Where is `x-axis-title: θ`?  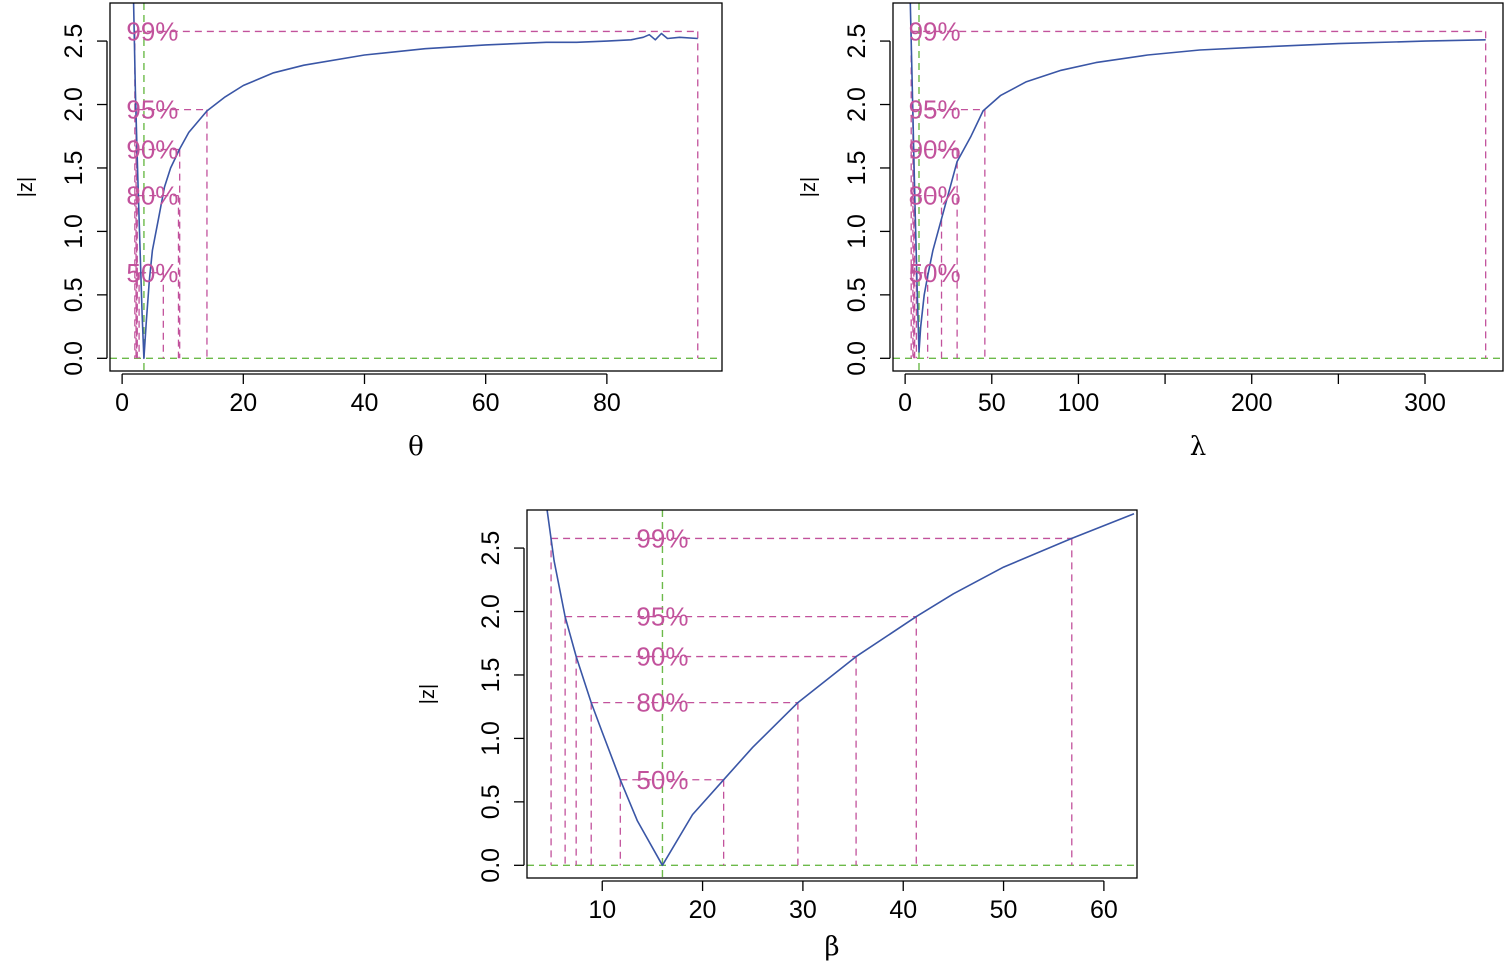 x-axis-title: θ is located at coordinates (416, 447).